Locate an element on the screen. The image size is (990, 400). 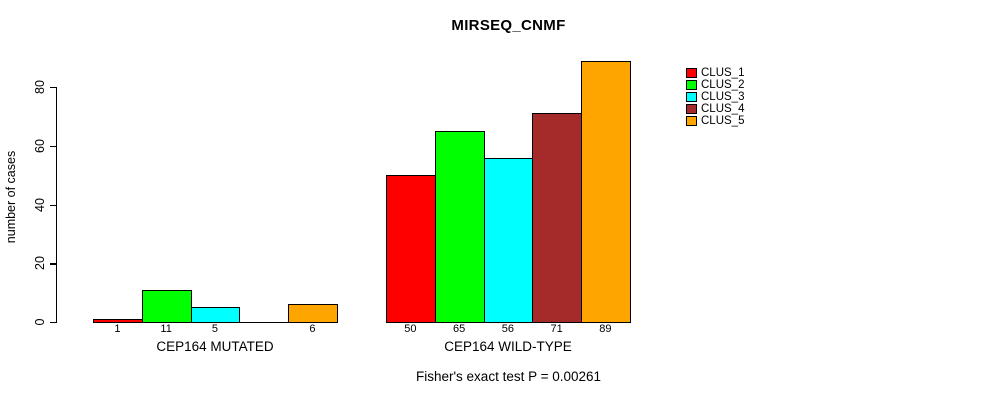
x-group-label-cep164-wild-type: CEP164 WILD-TYPE is located at coordinates (508, 346).